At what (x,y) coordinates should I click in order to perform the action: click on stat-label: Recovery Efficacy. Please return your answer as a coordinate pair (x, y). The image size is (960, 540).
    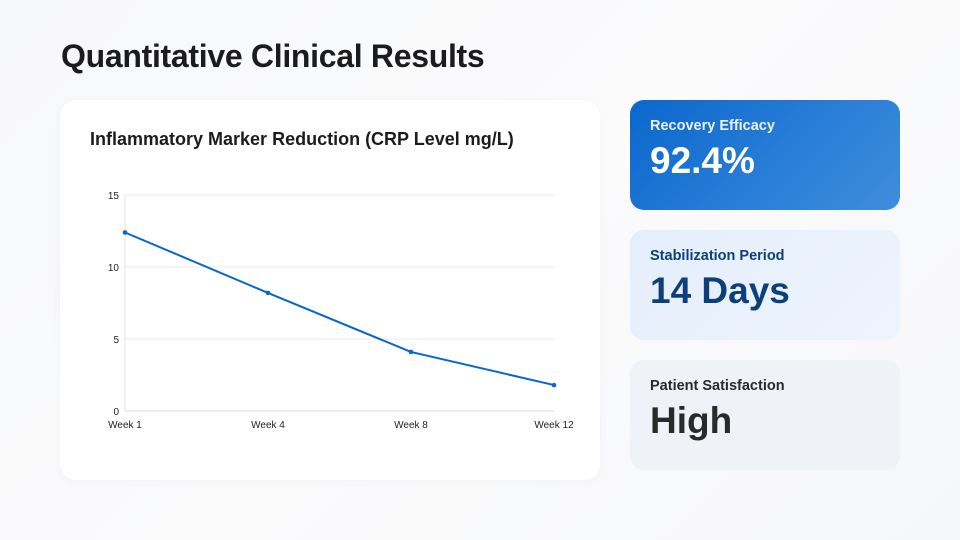
    Looking at the image, I should click on (712, 126).